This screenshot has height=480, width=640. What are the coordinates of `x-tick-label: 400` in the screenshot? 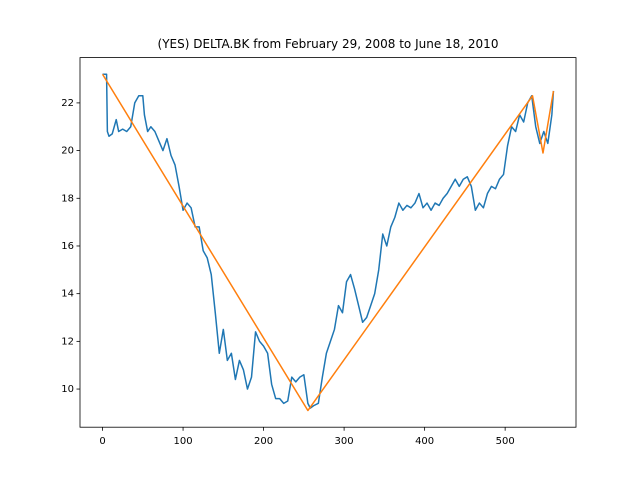 It's located at (424, 441).